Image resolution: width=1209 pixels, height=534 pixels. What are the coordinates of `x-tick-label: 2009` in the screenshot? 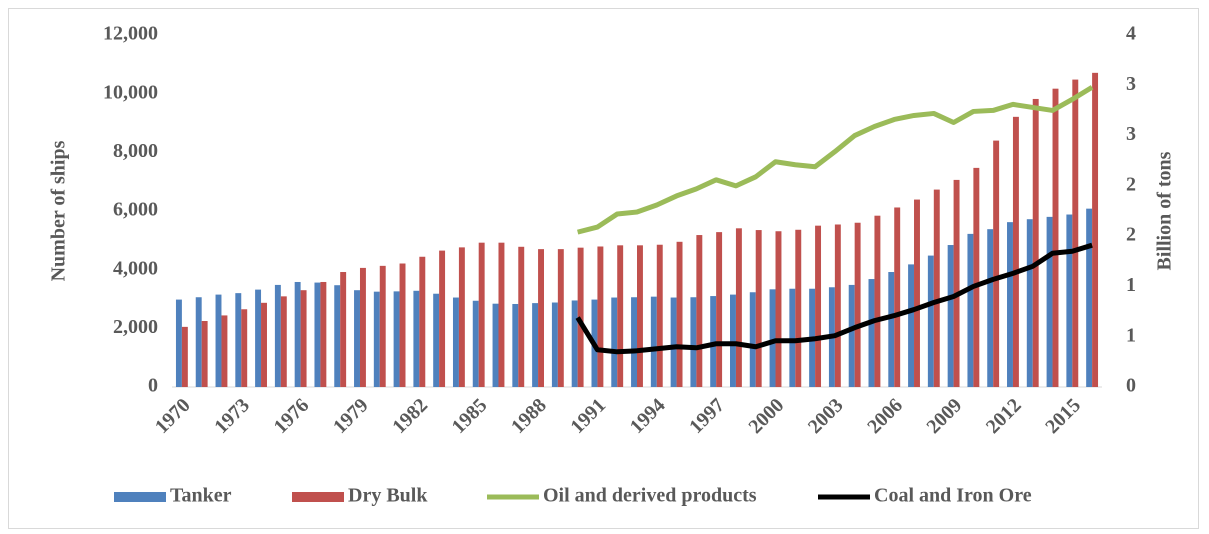 It's located at (945, 416).